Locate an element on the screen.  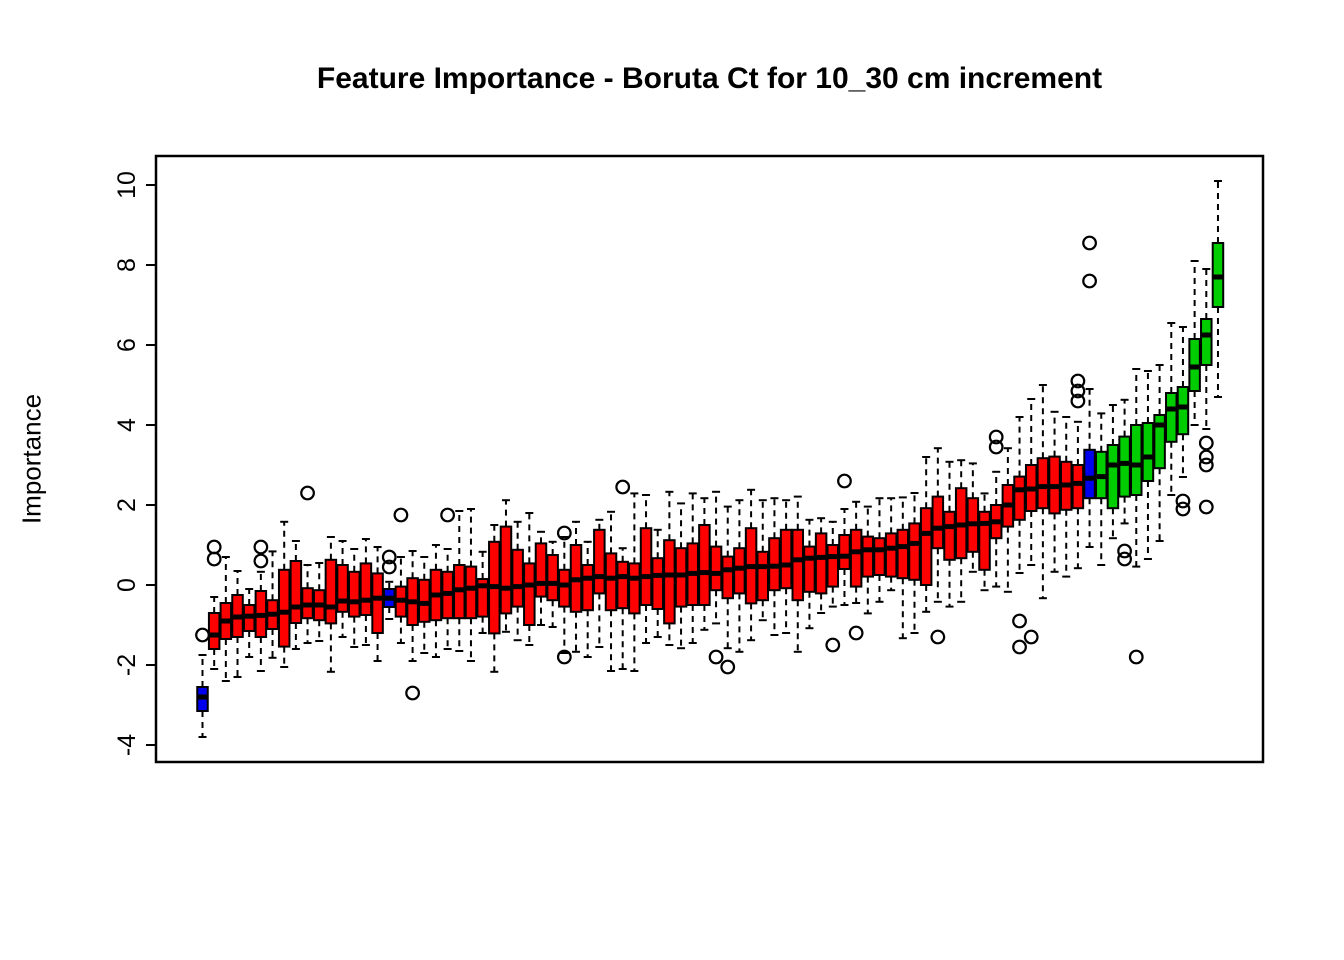
y-tick-label: 8 is located at coordinates (127, 265).